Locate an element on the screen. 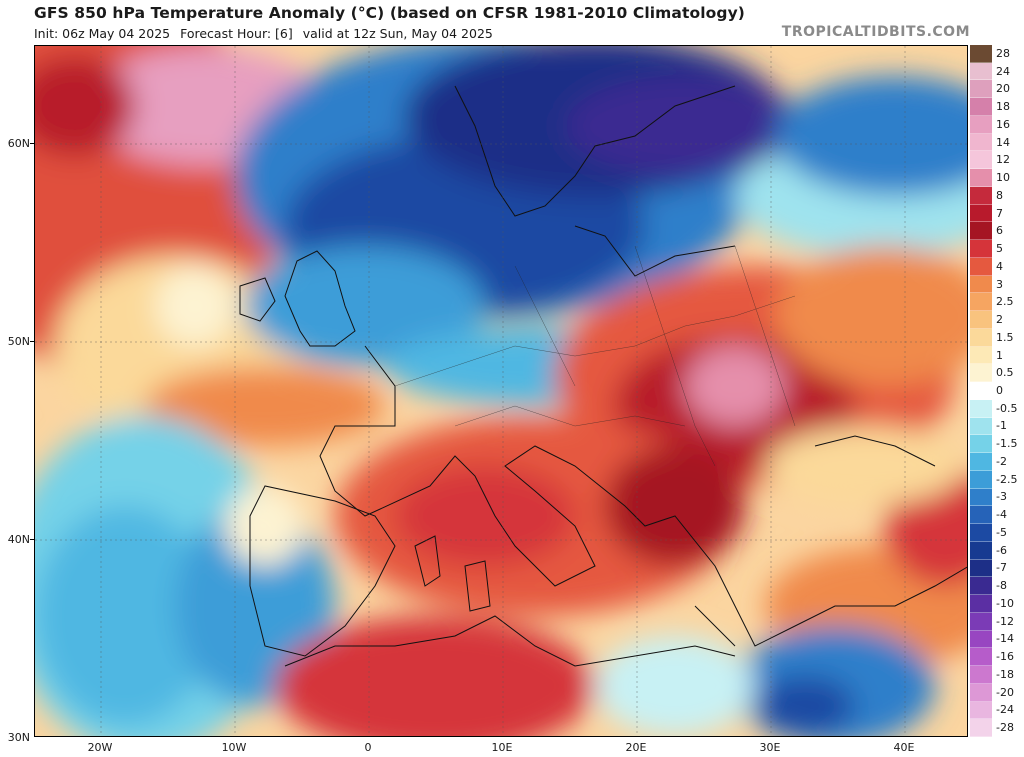 This screenshot has height=757, width=1024. lon-label-40e: 40E is located at coordinates (904, 747).